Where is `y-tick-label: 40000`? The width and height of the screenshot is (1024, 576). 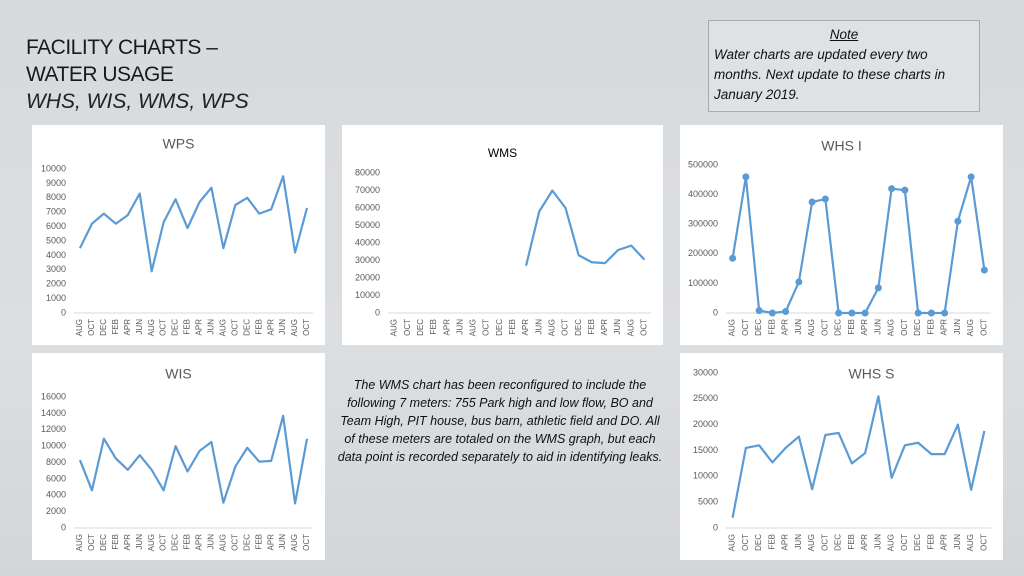
y-tick-label: 40000 is located at coordinates (367, 242).